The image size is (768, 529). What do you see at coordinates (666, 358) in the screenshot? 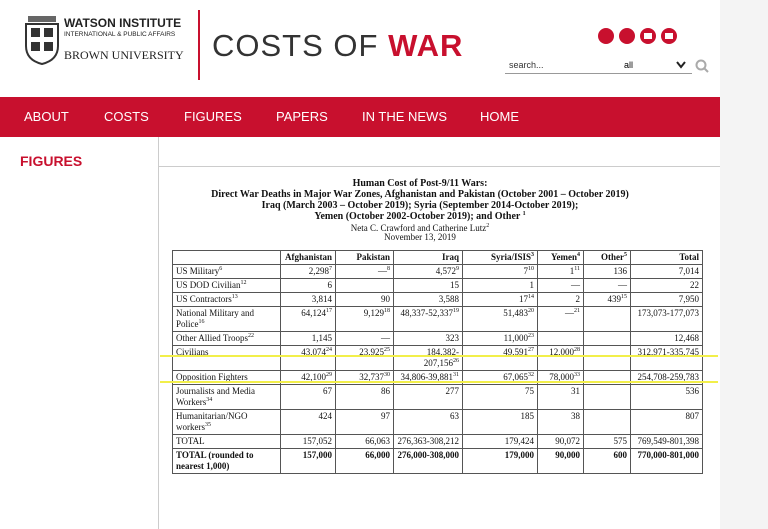
I see `cell: 312,971-335,745` at bounding box center [666, 358].